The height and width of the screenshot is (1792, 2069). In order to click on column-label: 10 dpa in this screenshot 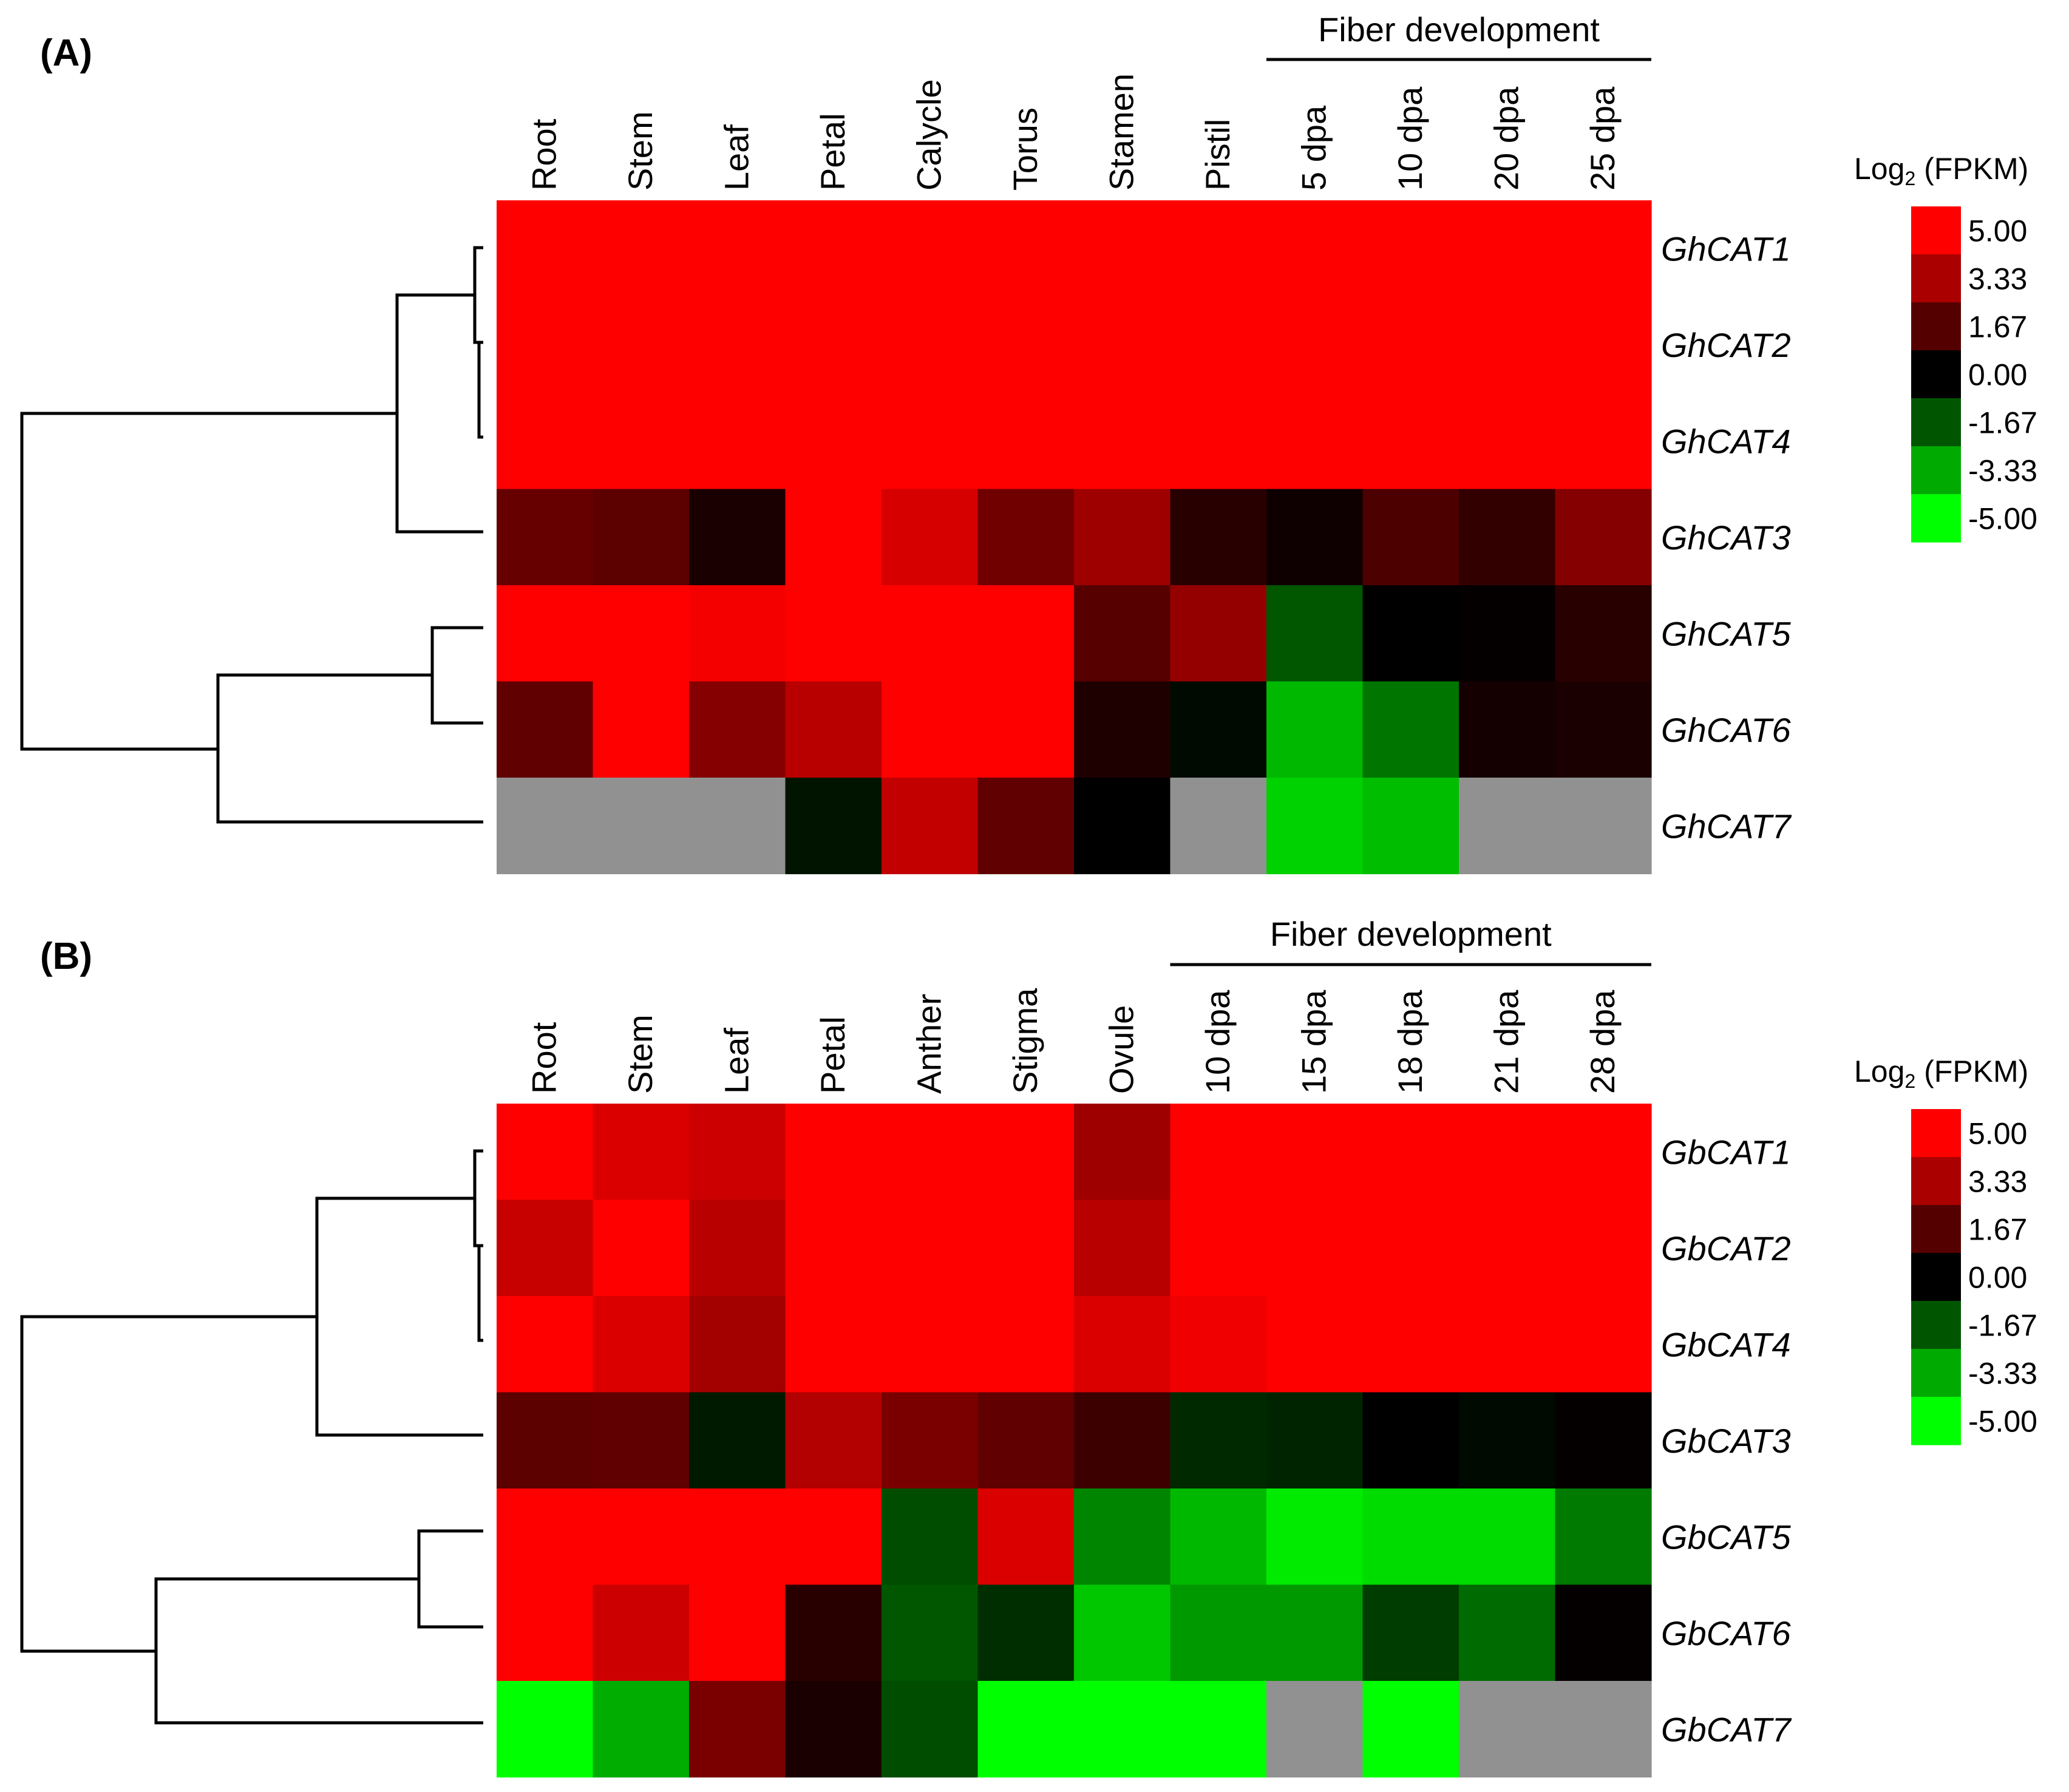, I will do `click(1217, 1041)`.